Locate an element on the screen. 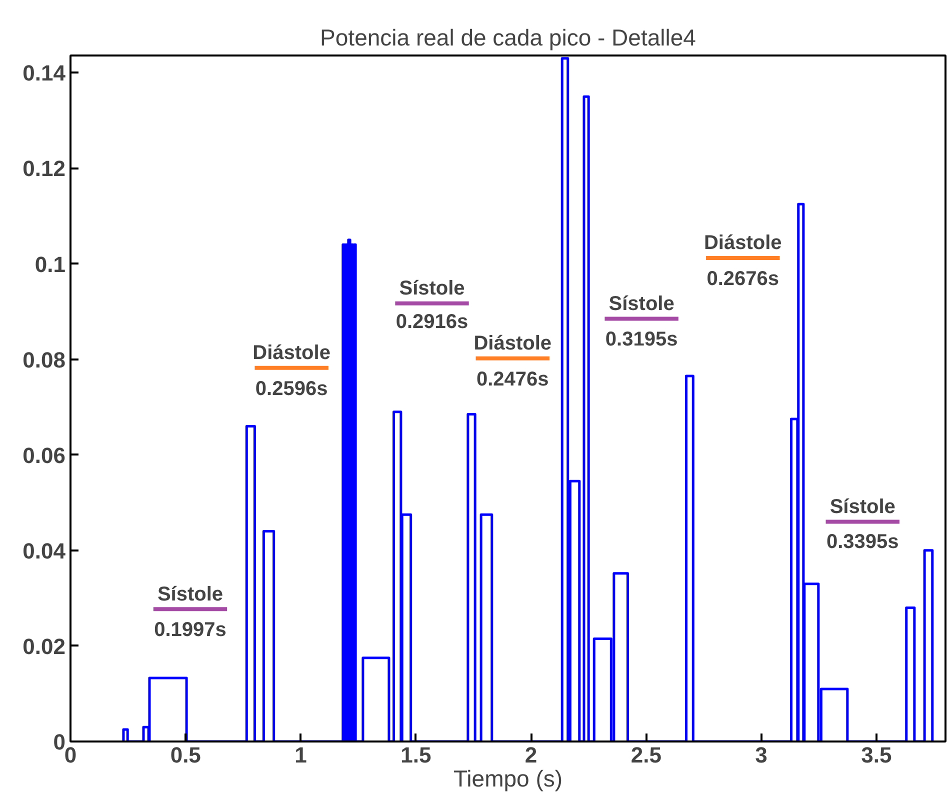 The width and height of the screenshot is (949, 809). x-tick-label: 1.5 is located at coordinates (416, 755).